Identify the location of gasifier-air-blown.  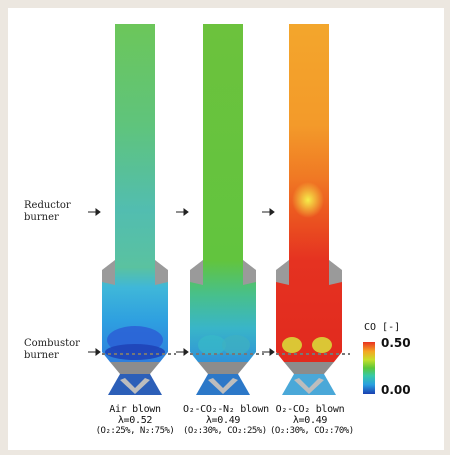
(135, 209).